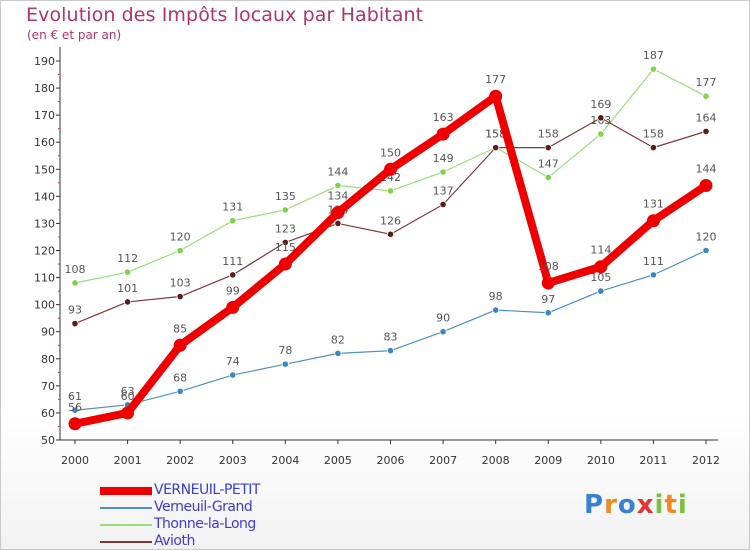  What do you see at coordinates (232, 207) in the screenshot?
I see `data-label-thonne-la-long: 131` at bounding box center [232, 207].